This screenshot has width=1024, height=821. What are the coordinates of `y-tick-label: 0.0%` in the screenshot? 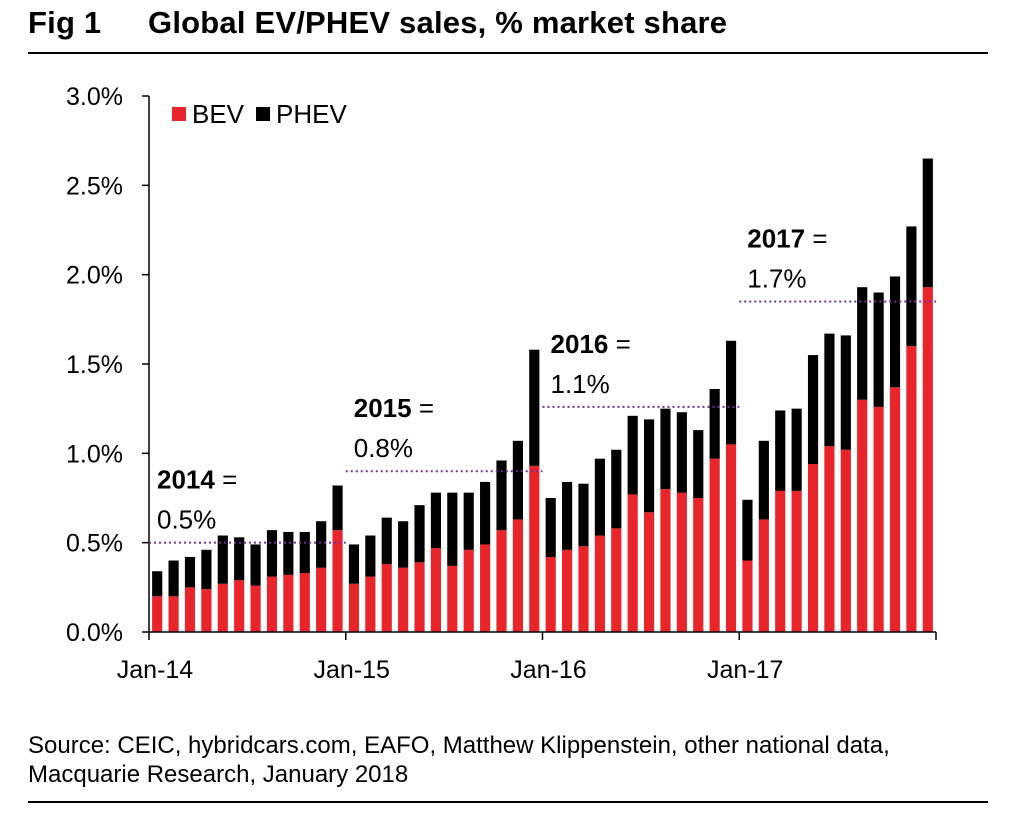 It's located at (94, 633).